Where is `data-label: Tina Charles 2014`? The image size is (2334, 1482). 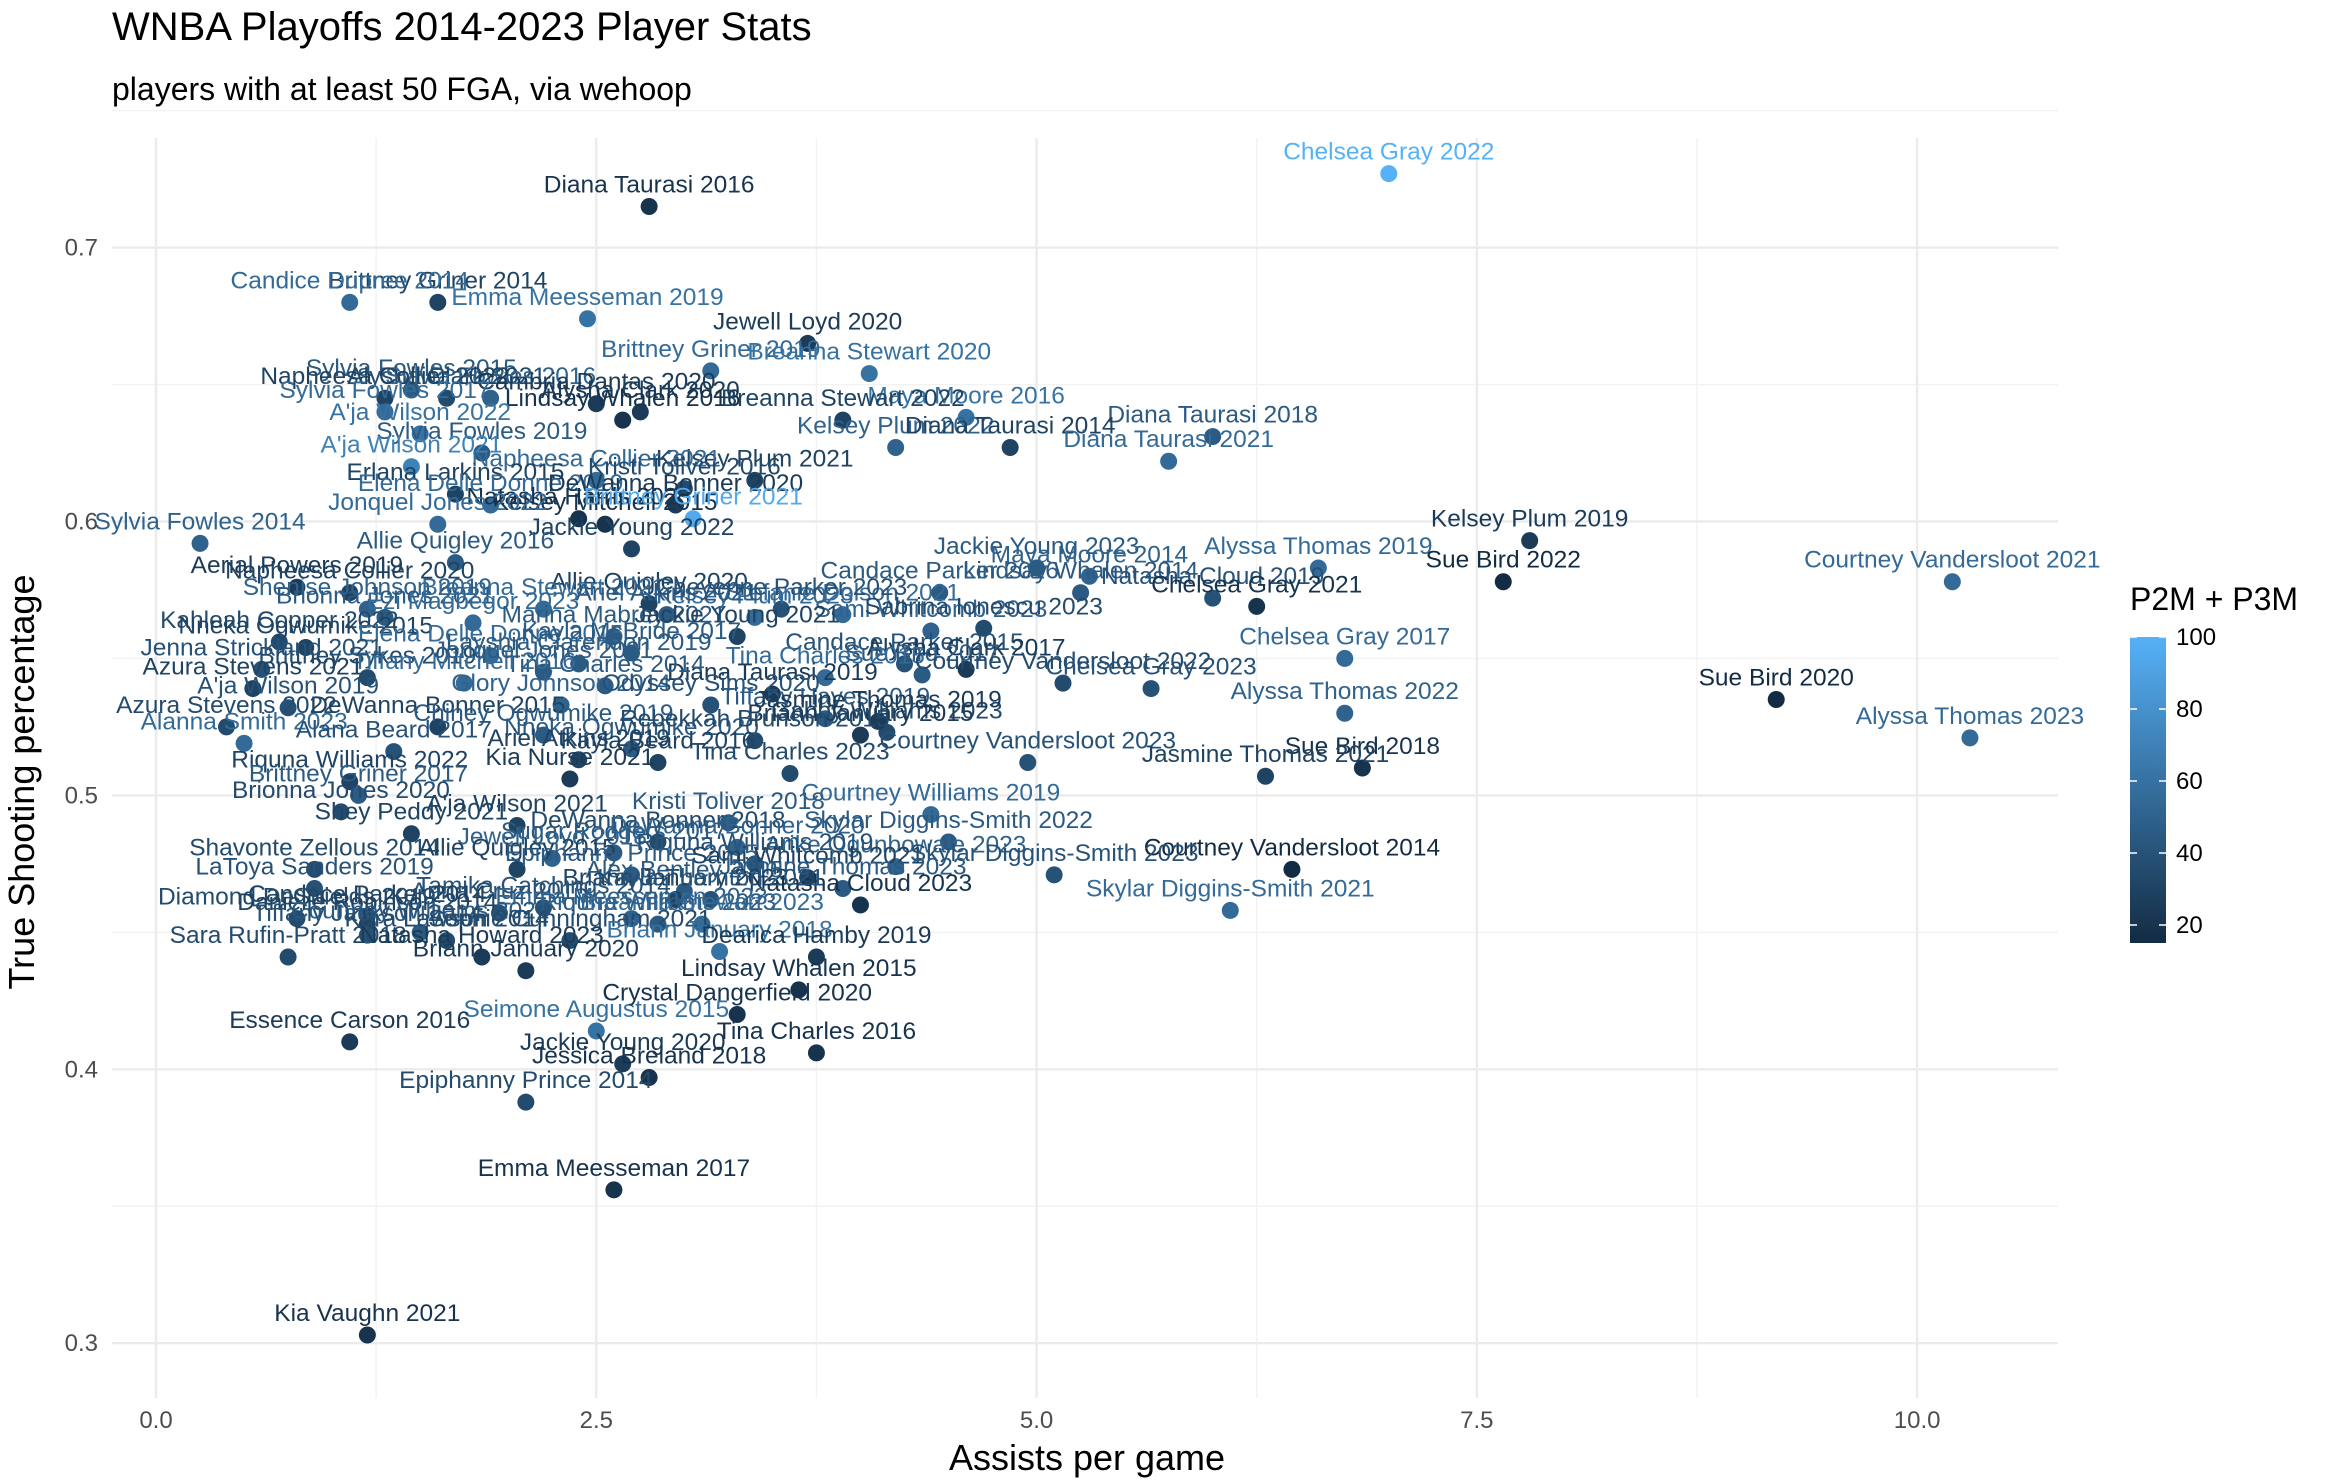 data-label: Tina Charles 2014 is located at coordinates (604, 664).